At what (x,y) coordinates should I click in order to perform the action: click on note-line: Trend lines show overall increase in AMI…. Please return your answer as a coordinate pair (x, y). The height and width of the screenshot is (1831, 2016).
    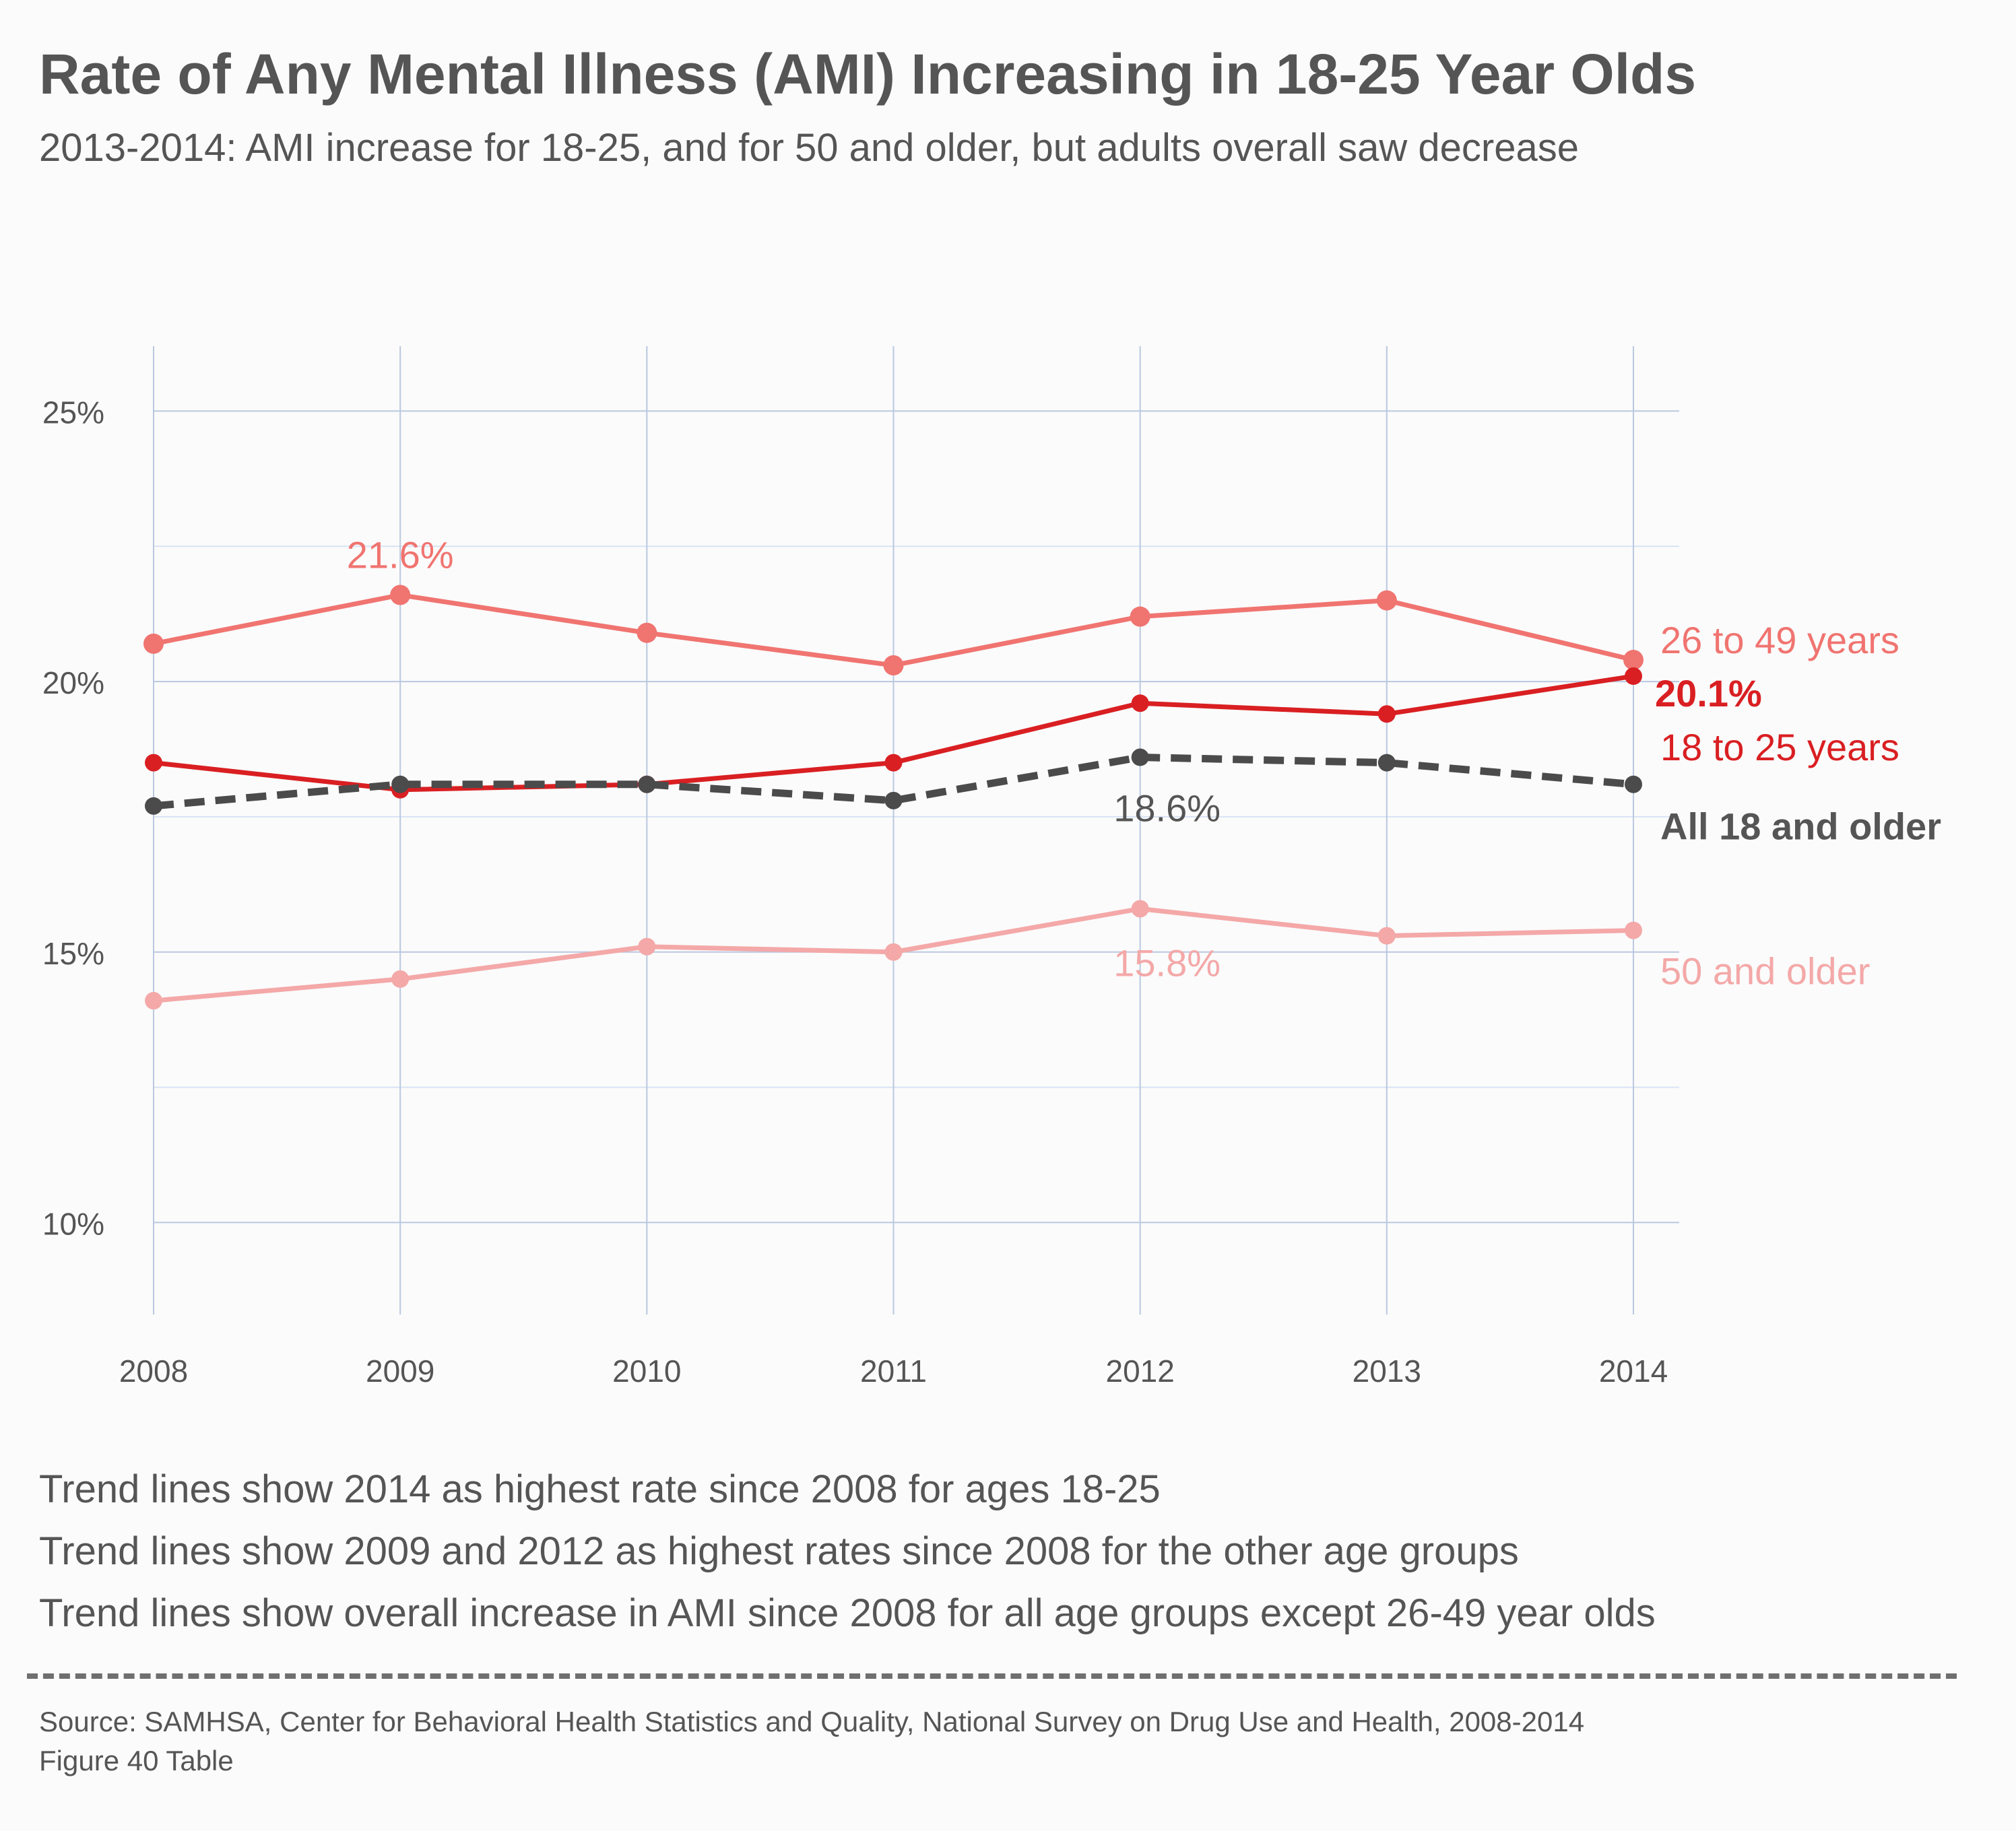
    Looking at the image, I should click on (847, 1613).